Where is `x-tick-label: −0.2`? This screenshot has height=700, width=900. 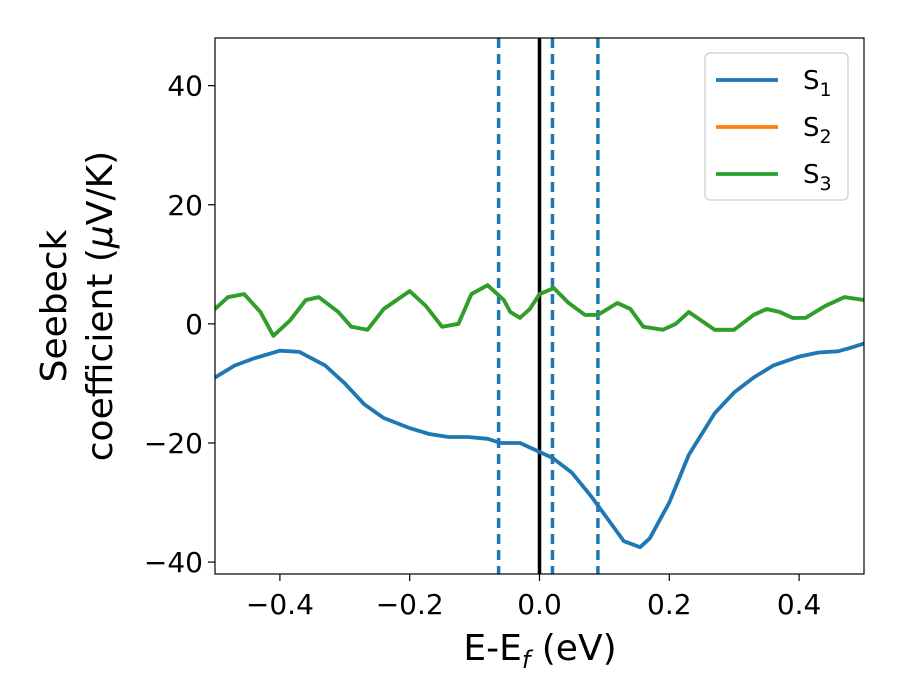 x-tick-label: −0.2 is located at coordinates (410, 604).